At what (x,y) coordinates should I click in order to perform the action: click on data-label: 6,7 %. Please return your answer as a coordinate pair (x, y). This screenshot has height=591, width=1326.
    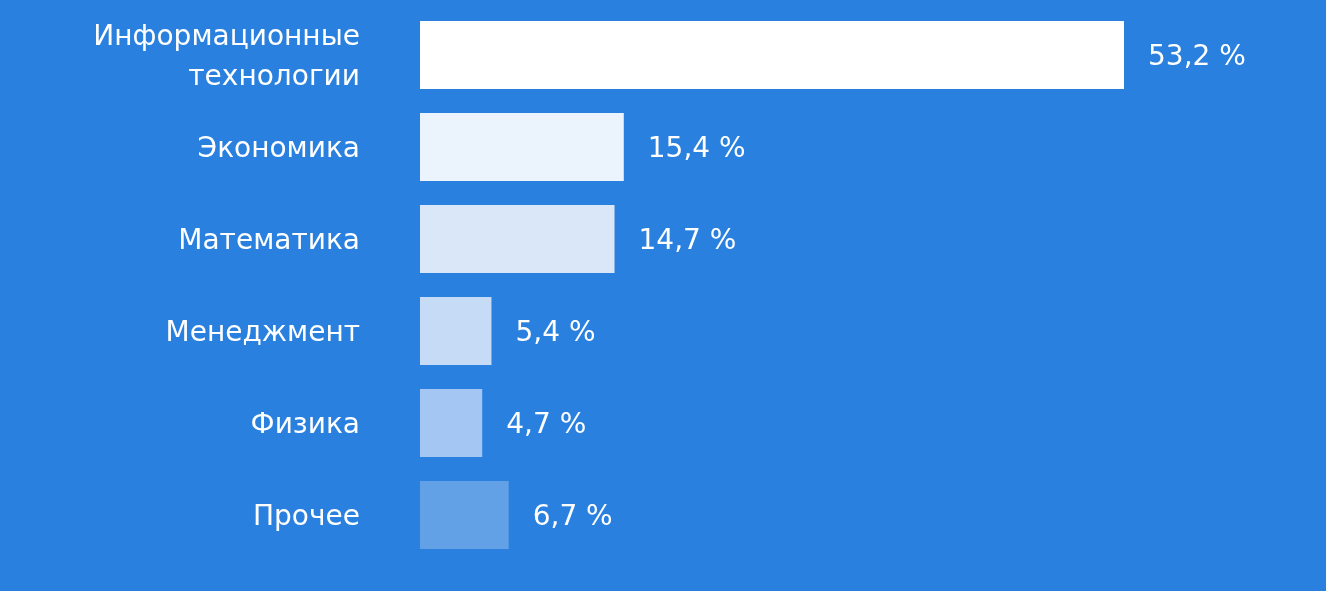
    Looking at the image, I should click on (572, 515).